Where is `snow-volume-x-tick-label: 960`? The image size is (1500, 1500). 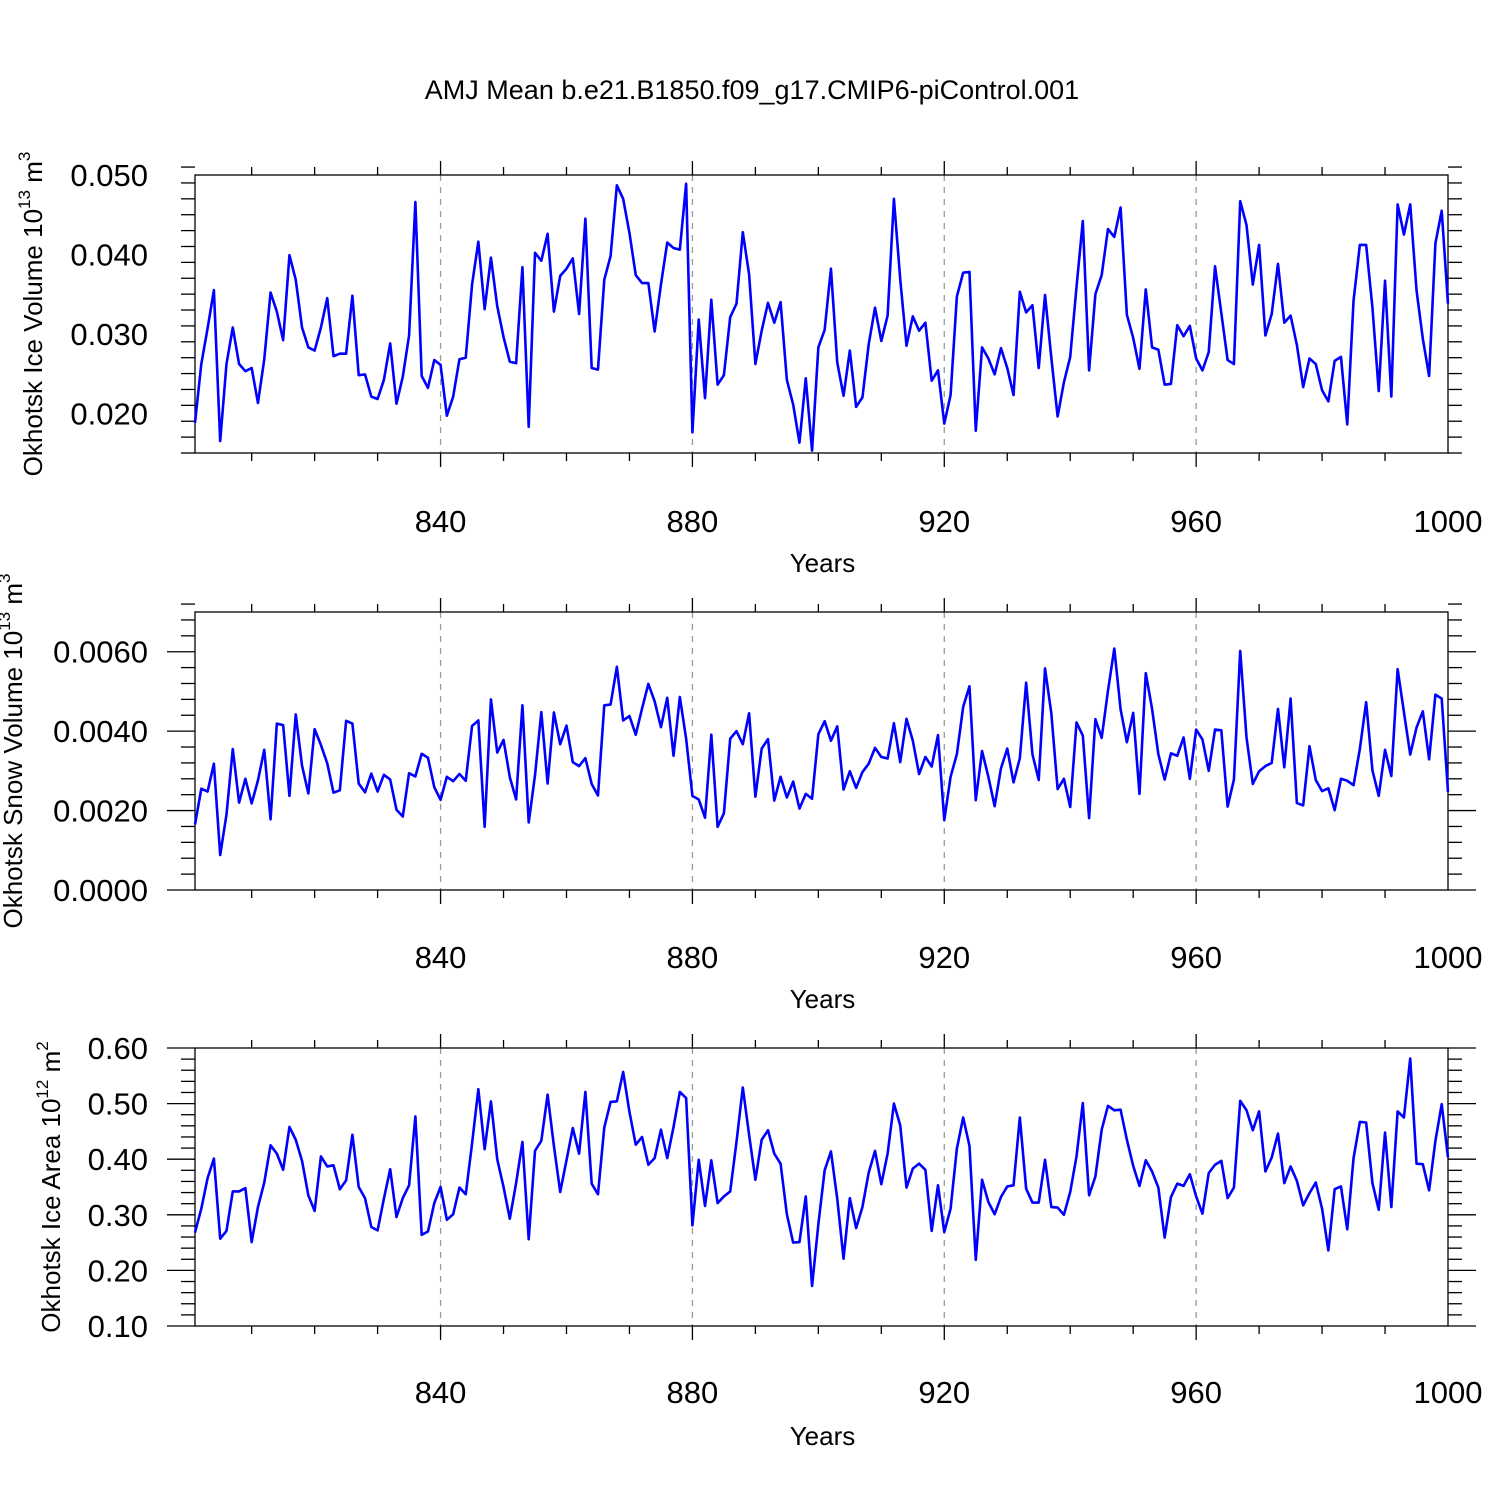
snow-volume-x-tick-label: 960 is located at coordinates (1196, 957).